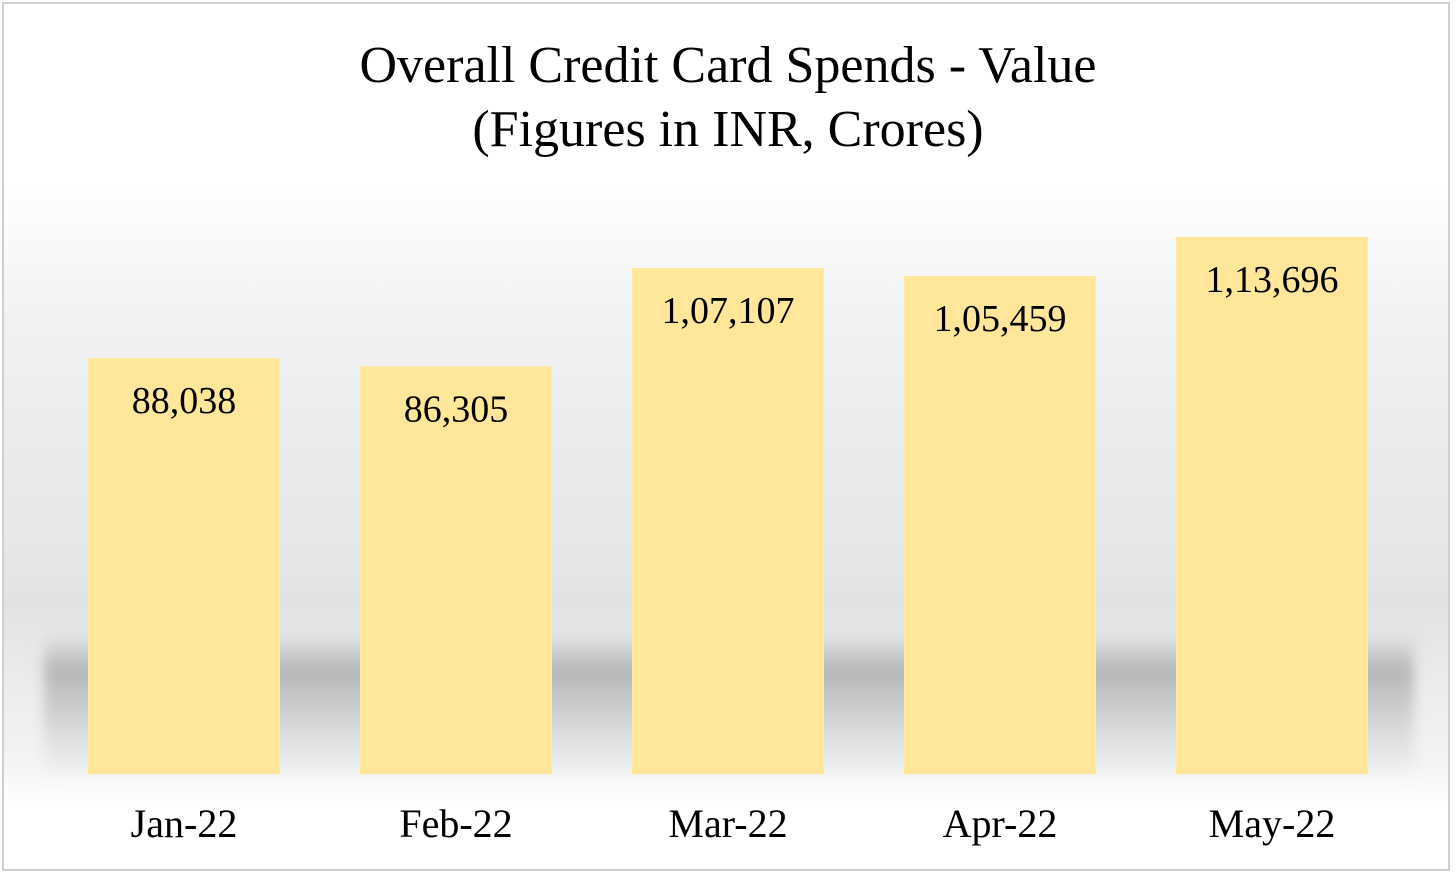 The height and width of the screenshot is (877, 1456). What do you see at coordinates (1000, 823) in the screenshot?
I see `category-label: Apr-22` at bounding box center [1000, 823].